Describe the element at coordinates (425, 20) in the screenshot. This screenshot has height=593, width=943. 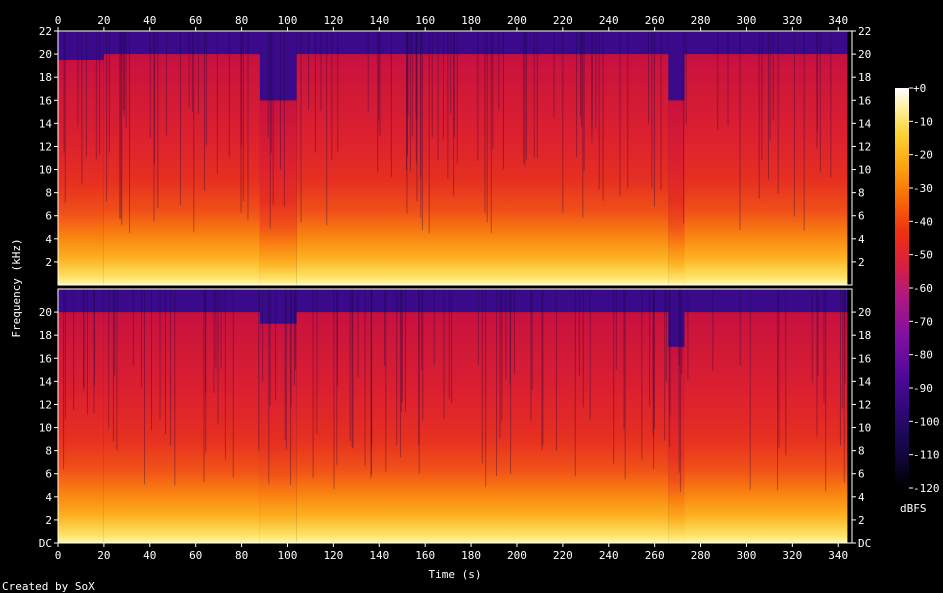
I see `x-tick-label-top: 160` at that location.